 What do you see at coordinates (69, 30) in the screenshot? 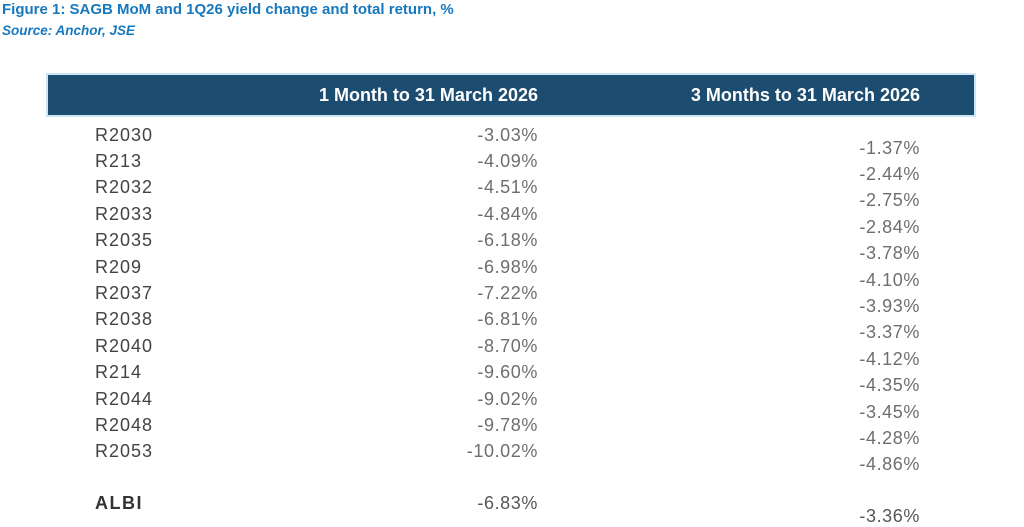
I see `figure-source: Source: Anchor, JSE` at bounding box center [69, 30].